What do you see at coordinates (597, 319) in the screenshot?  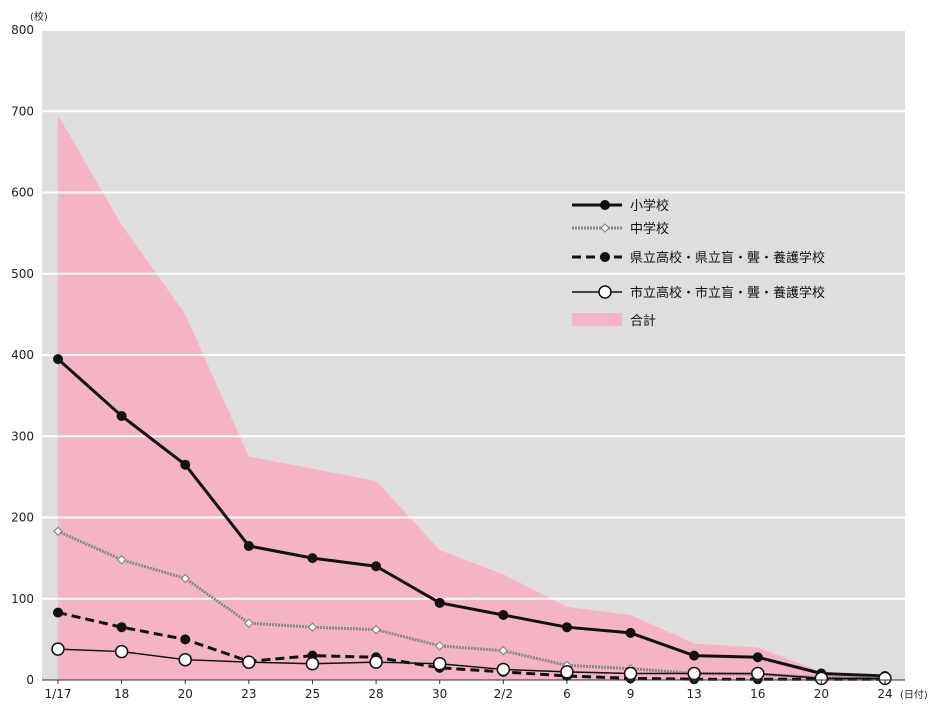 I see `legend-swatch` at bounding box center [597, 319].